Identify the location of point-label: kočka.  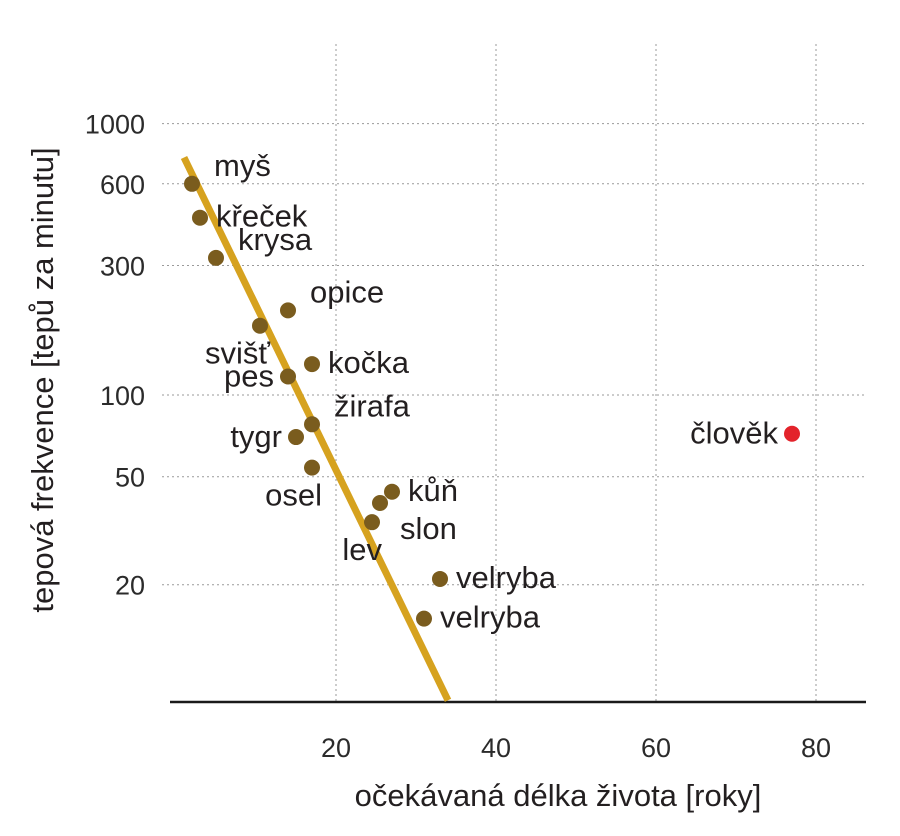
(369, 362).